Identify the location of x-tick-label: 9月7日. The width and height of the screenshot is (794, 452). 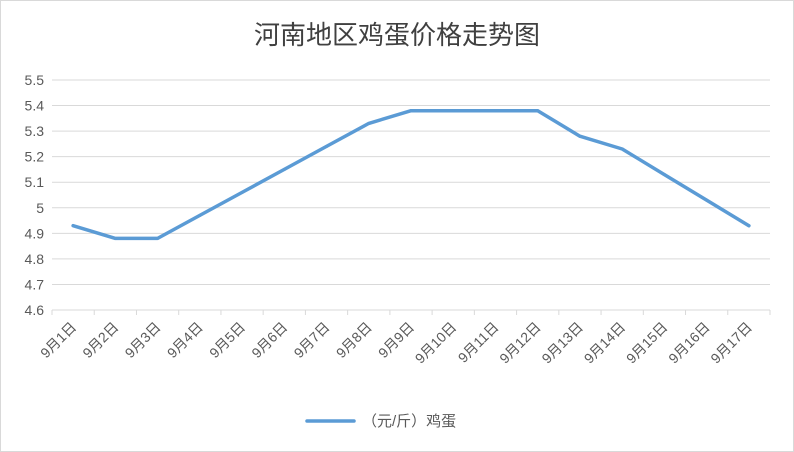
(312, 340).